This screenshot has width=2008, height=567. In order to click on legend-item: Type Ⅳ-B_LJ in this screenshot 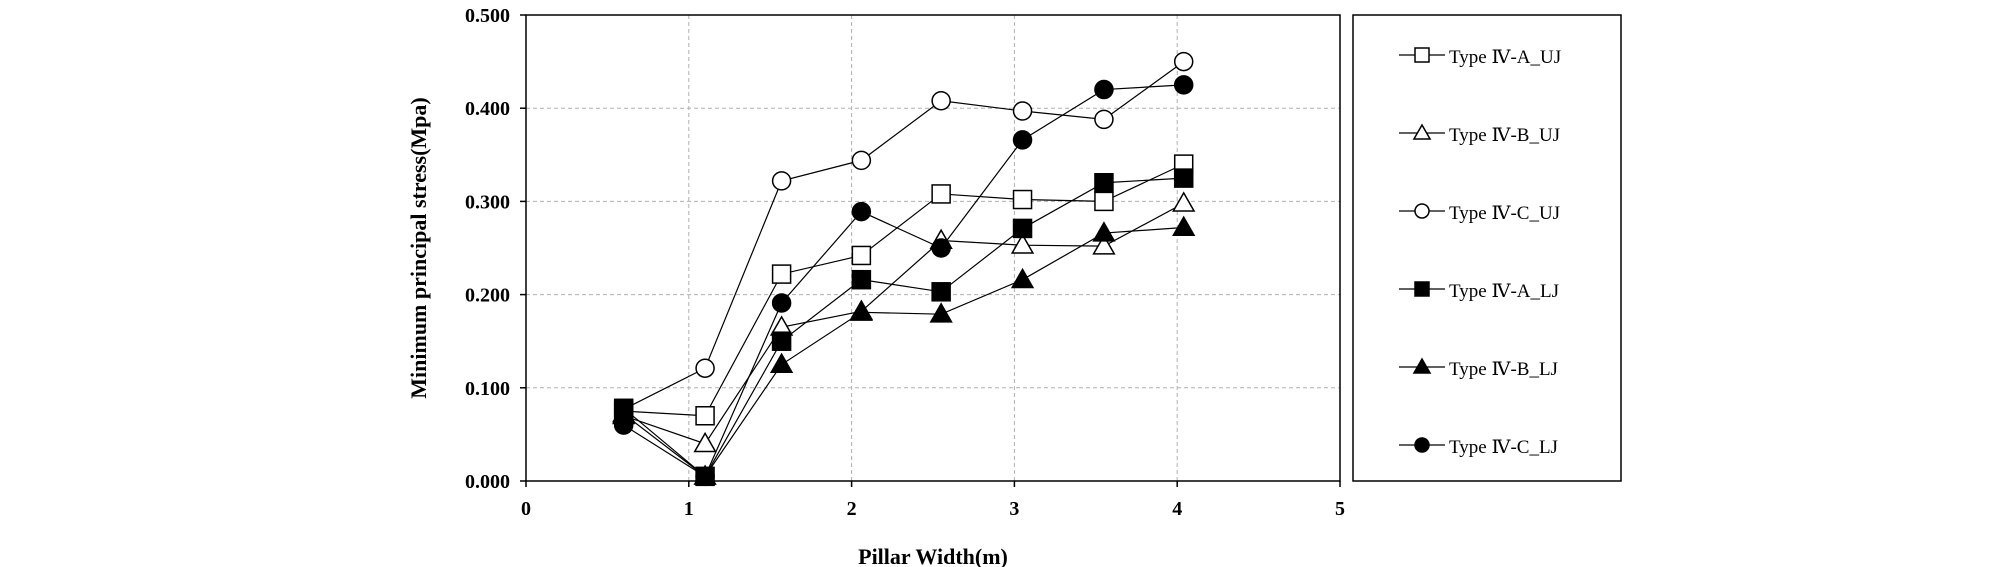, I will do `click(1478, 368)`.